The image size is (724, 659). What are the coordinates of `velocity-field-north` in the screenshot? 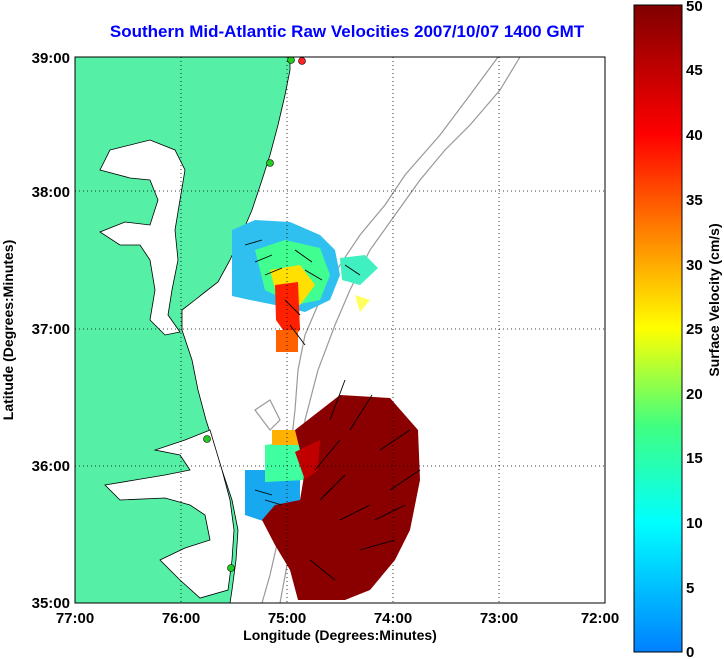 It's located at (305, 286).